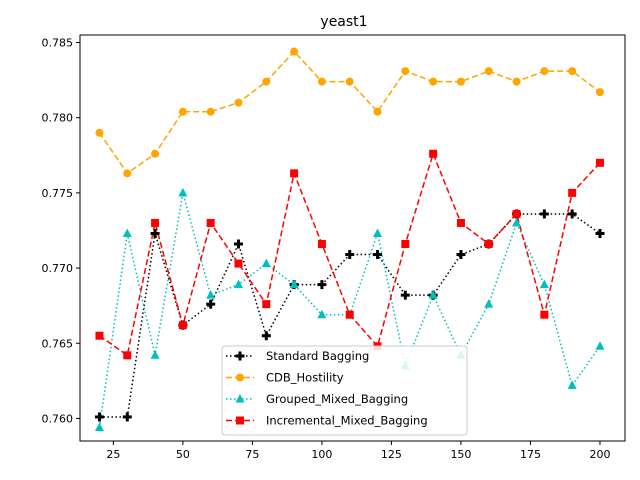 This screenshot has width=640, height=480. Describe the element at coordinates (252, 454) in the screenshot. I see `x-tick-label: 75` at that location.